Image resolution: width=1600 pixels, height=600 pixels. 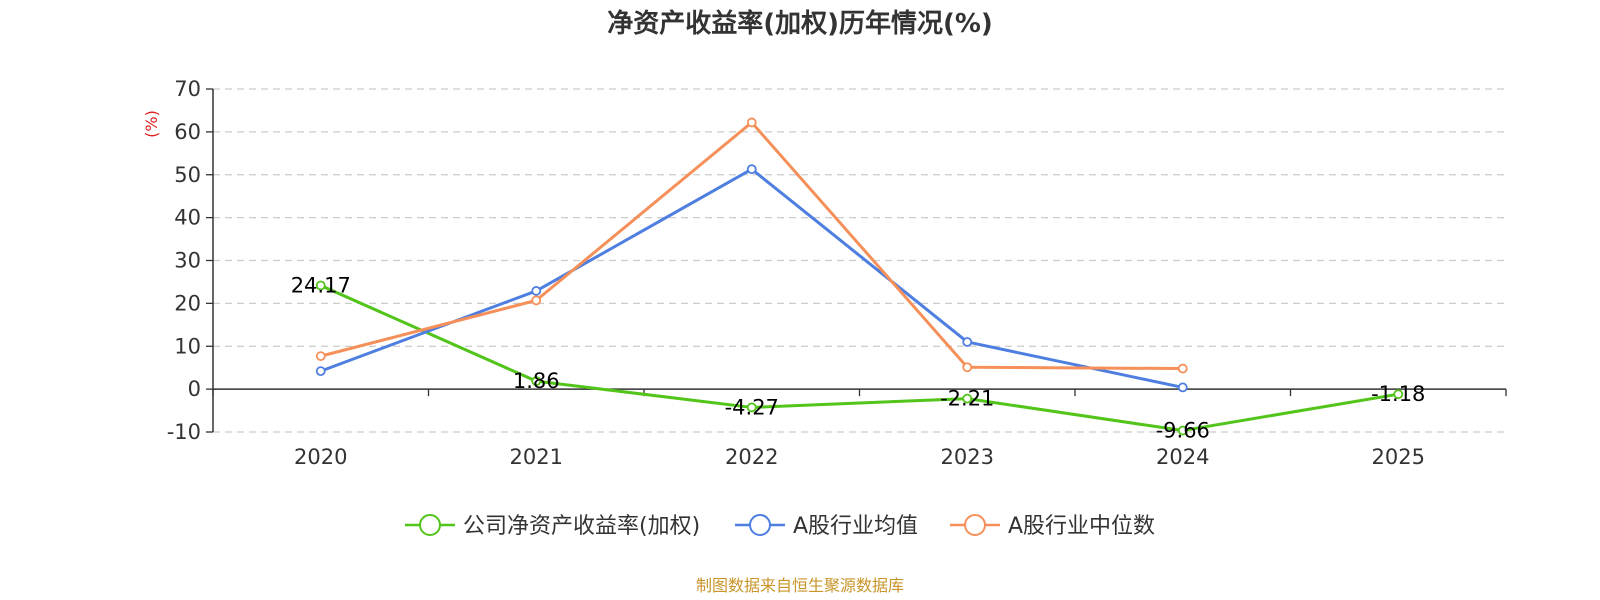 I want to click on data-label: -2.21, so click(x=967, y=399).